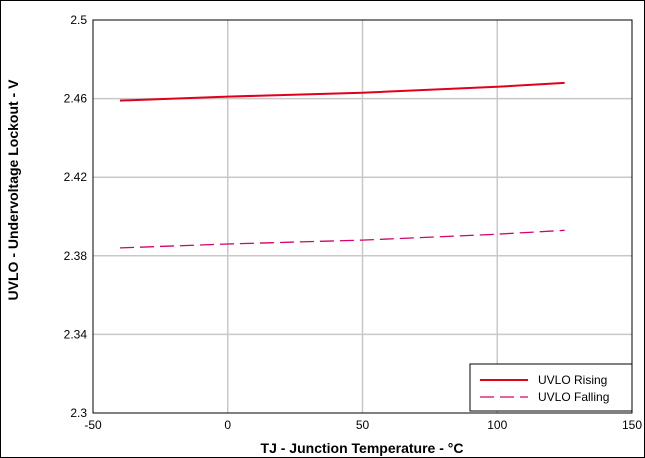 The image size is (645, 458). Describe the element at coordinates (362, 448) in the screenshot. I see `x-axis-title: TJ - Junction Temperature - °C` at that location.